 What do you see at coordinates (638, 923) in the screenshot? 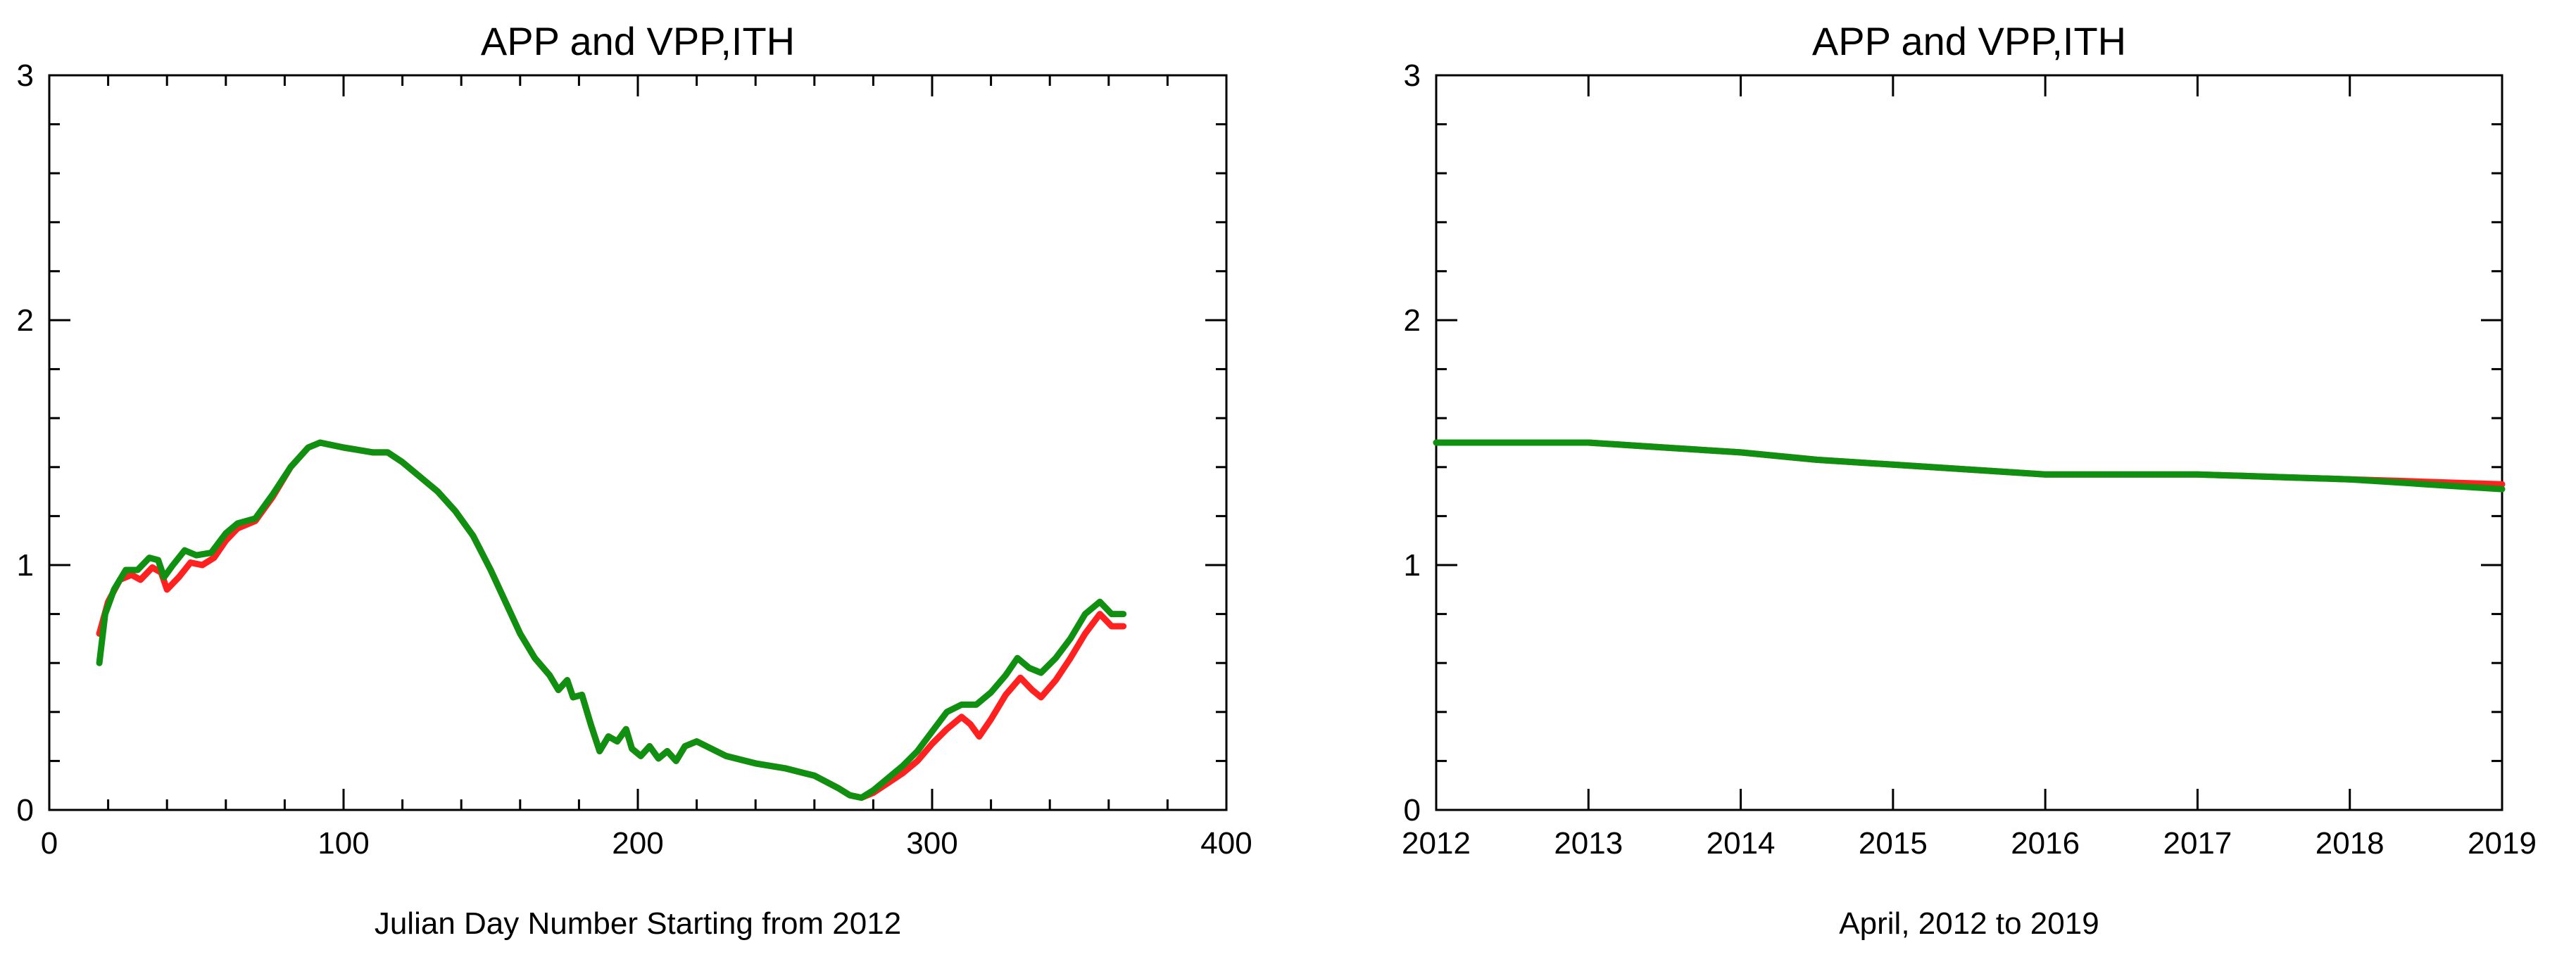
I see `left-x-axis-label: Julian Day Number Starting from 2012` at bounding box center [638, 923].